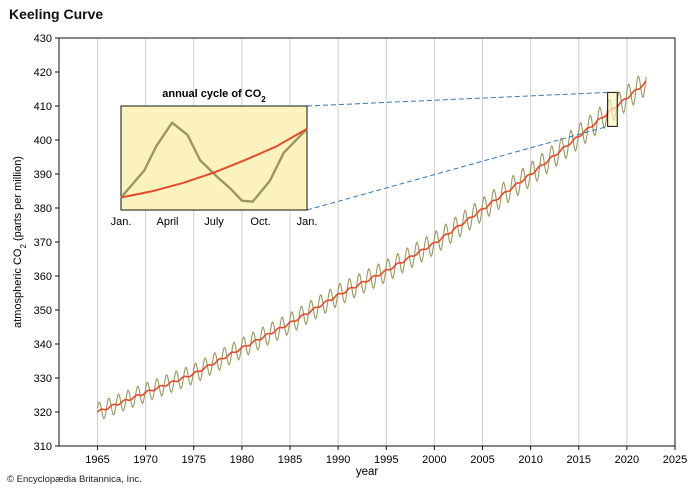 The image size is (700, 490). I want to click on inset-title-subscript: 2, so click(263, 99).